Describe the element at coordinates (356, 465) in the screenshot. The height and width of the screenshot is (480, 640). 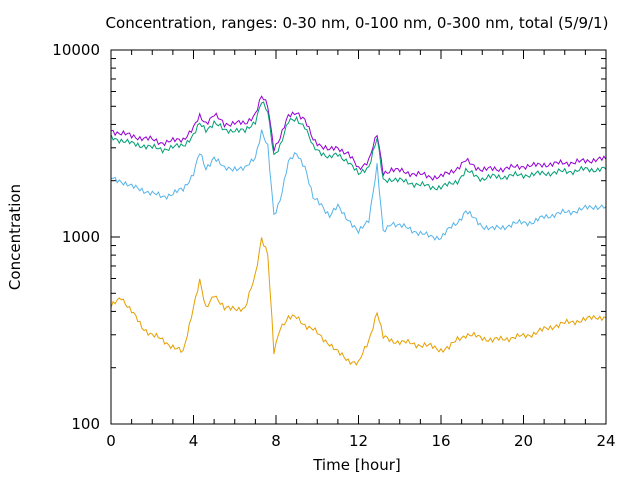
I see `x-axis-title: Time [hour]` at that location.